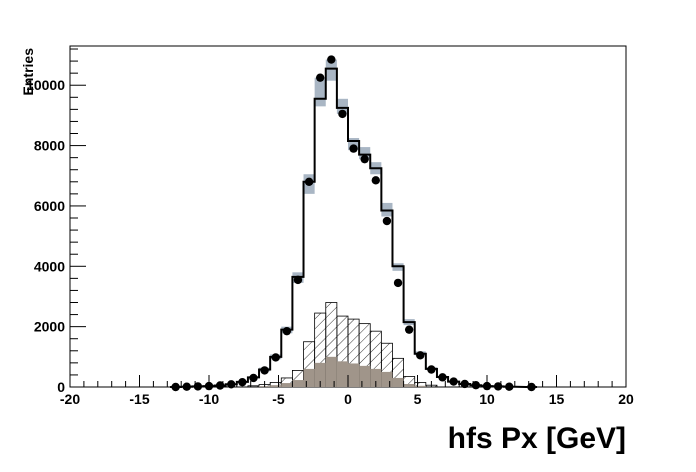  What do you see at coordinates (49, 206) in the screenshot?
I see `y-tick-label: 6000` at bounding box center [49, 206].